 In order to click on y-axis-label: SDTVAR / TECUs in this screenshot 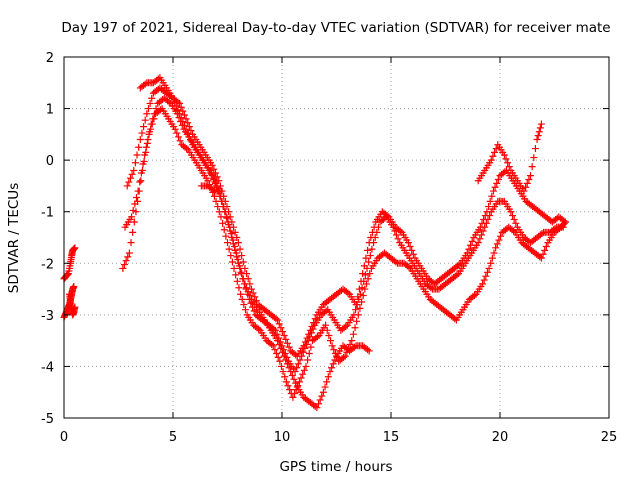, I will do `click(14, 238)`.